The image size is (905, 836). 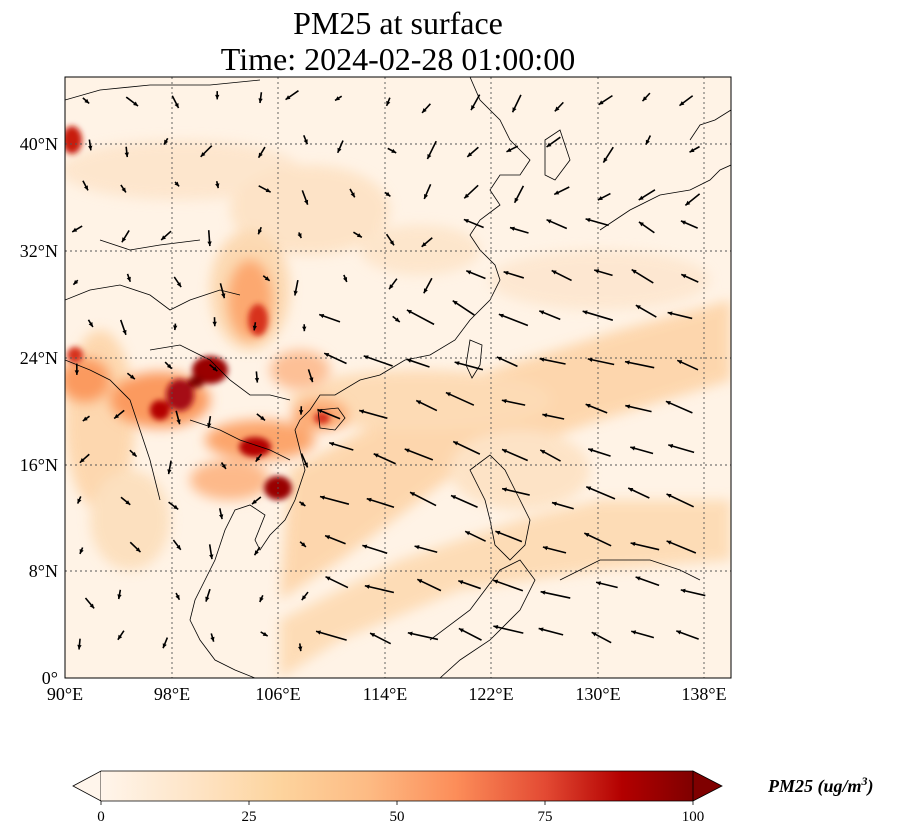 I want to click on colorbar: 0 25 50 75 100, so click(x=397, y=797).